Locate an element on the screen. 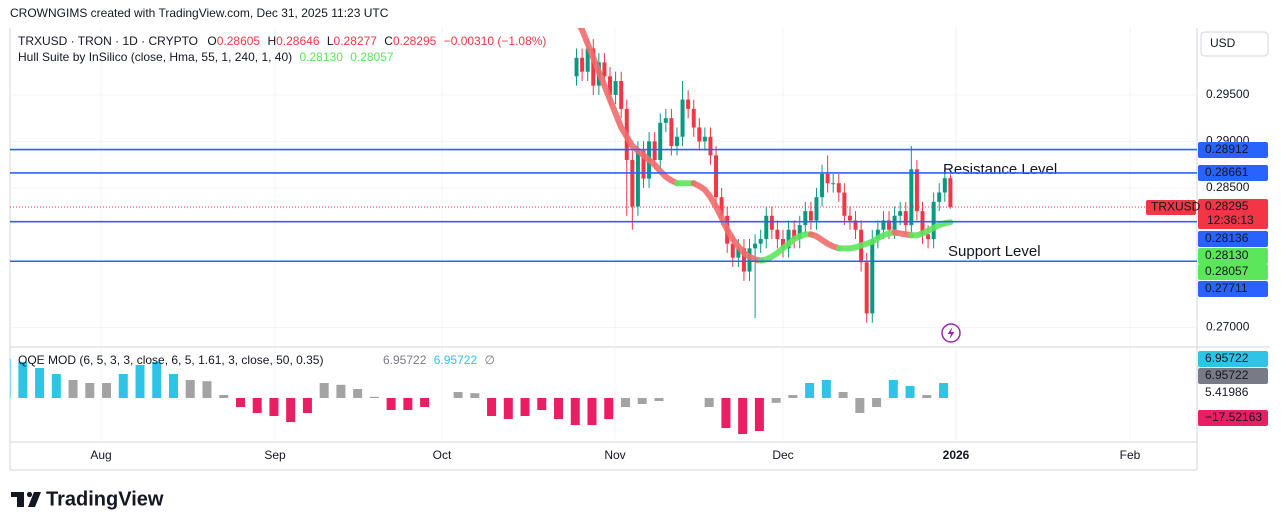  level-label: 0.27711 is located at coordinates (1226, 288).